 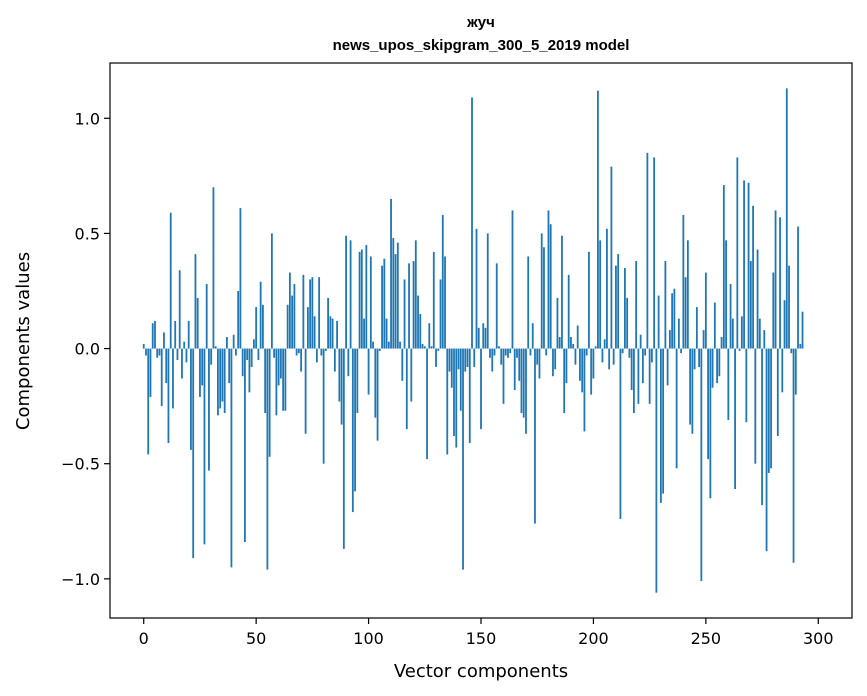 What do you see at coordinates (85, 349) in the screenshot?
I see `y-axis-ticks: −1.0 −0.5 0.0 0.5 1.0` at bounding box center [85, 349].